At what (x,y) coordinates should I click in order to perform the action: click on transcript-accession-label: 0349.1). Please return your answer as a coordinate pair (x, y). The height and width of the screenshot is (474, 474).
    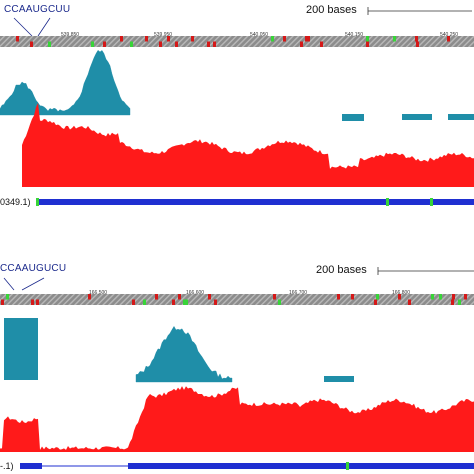
    Looking at the image, I should click on (15, 202).